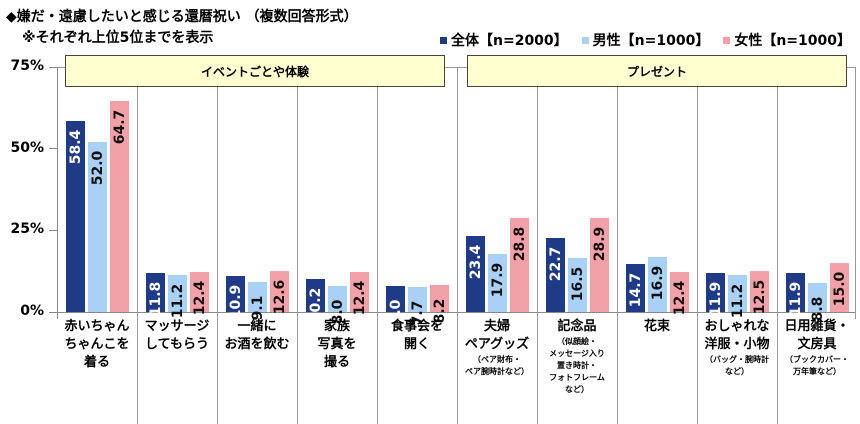 The width and height of the screenshot is (860, 424). Describe the element at coordinates (599, 264) in the screenshot. I see `bar: 28.9` at that location.